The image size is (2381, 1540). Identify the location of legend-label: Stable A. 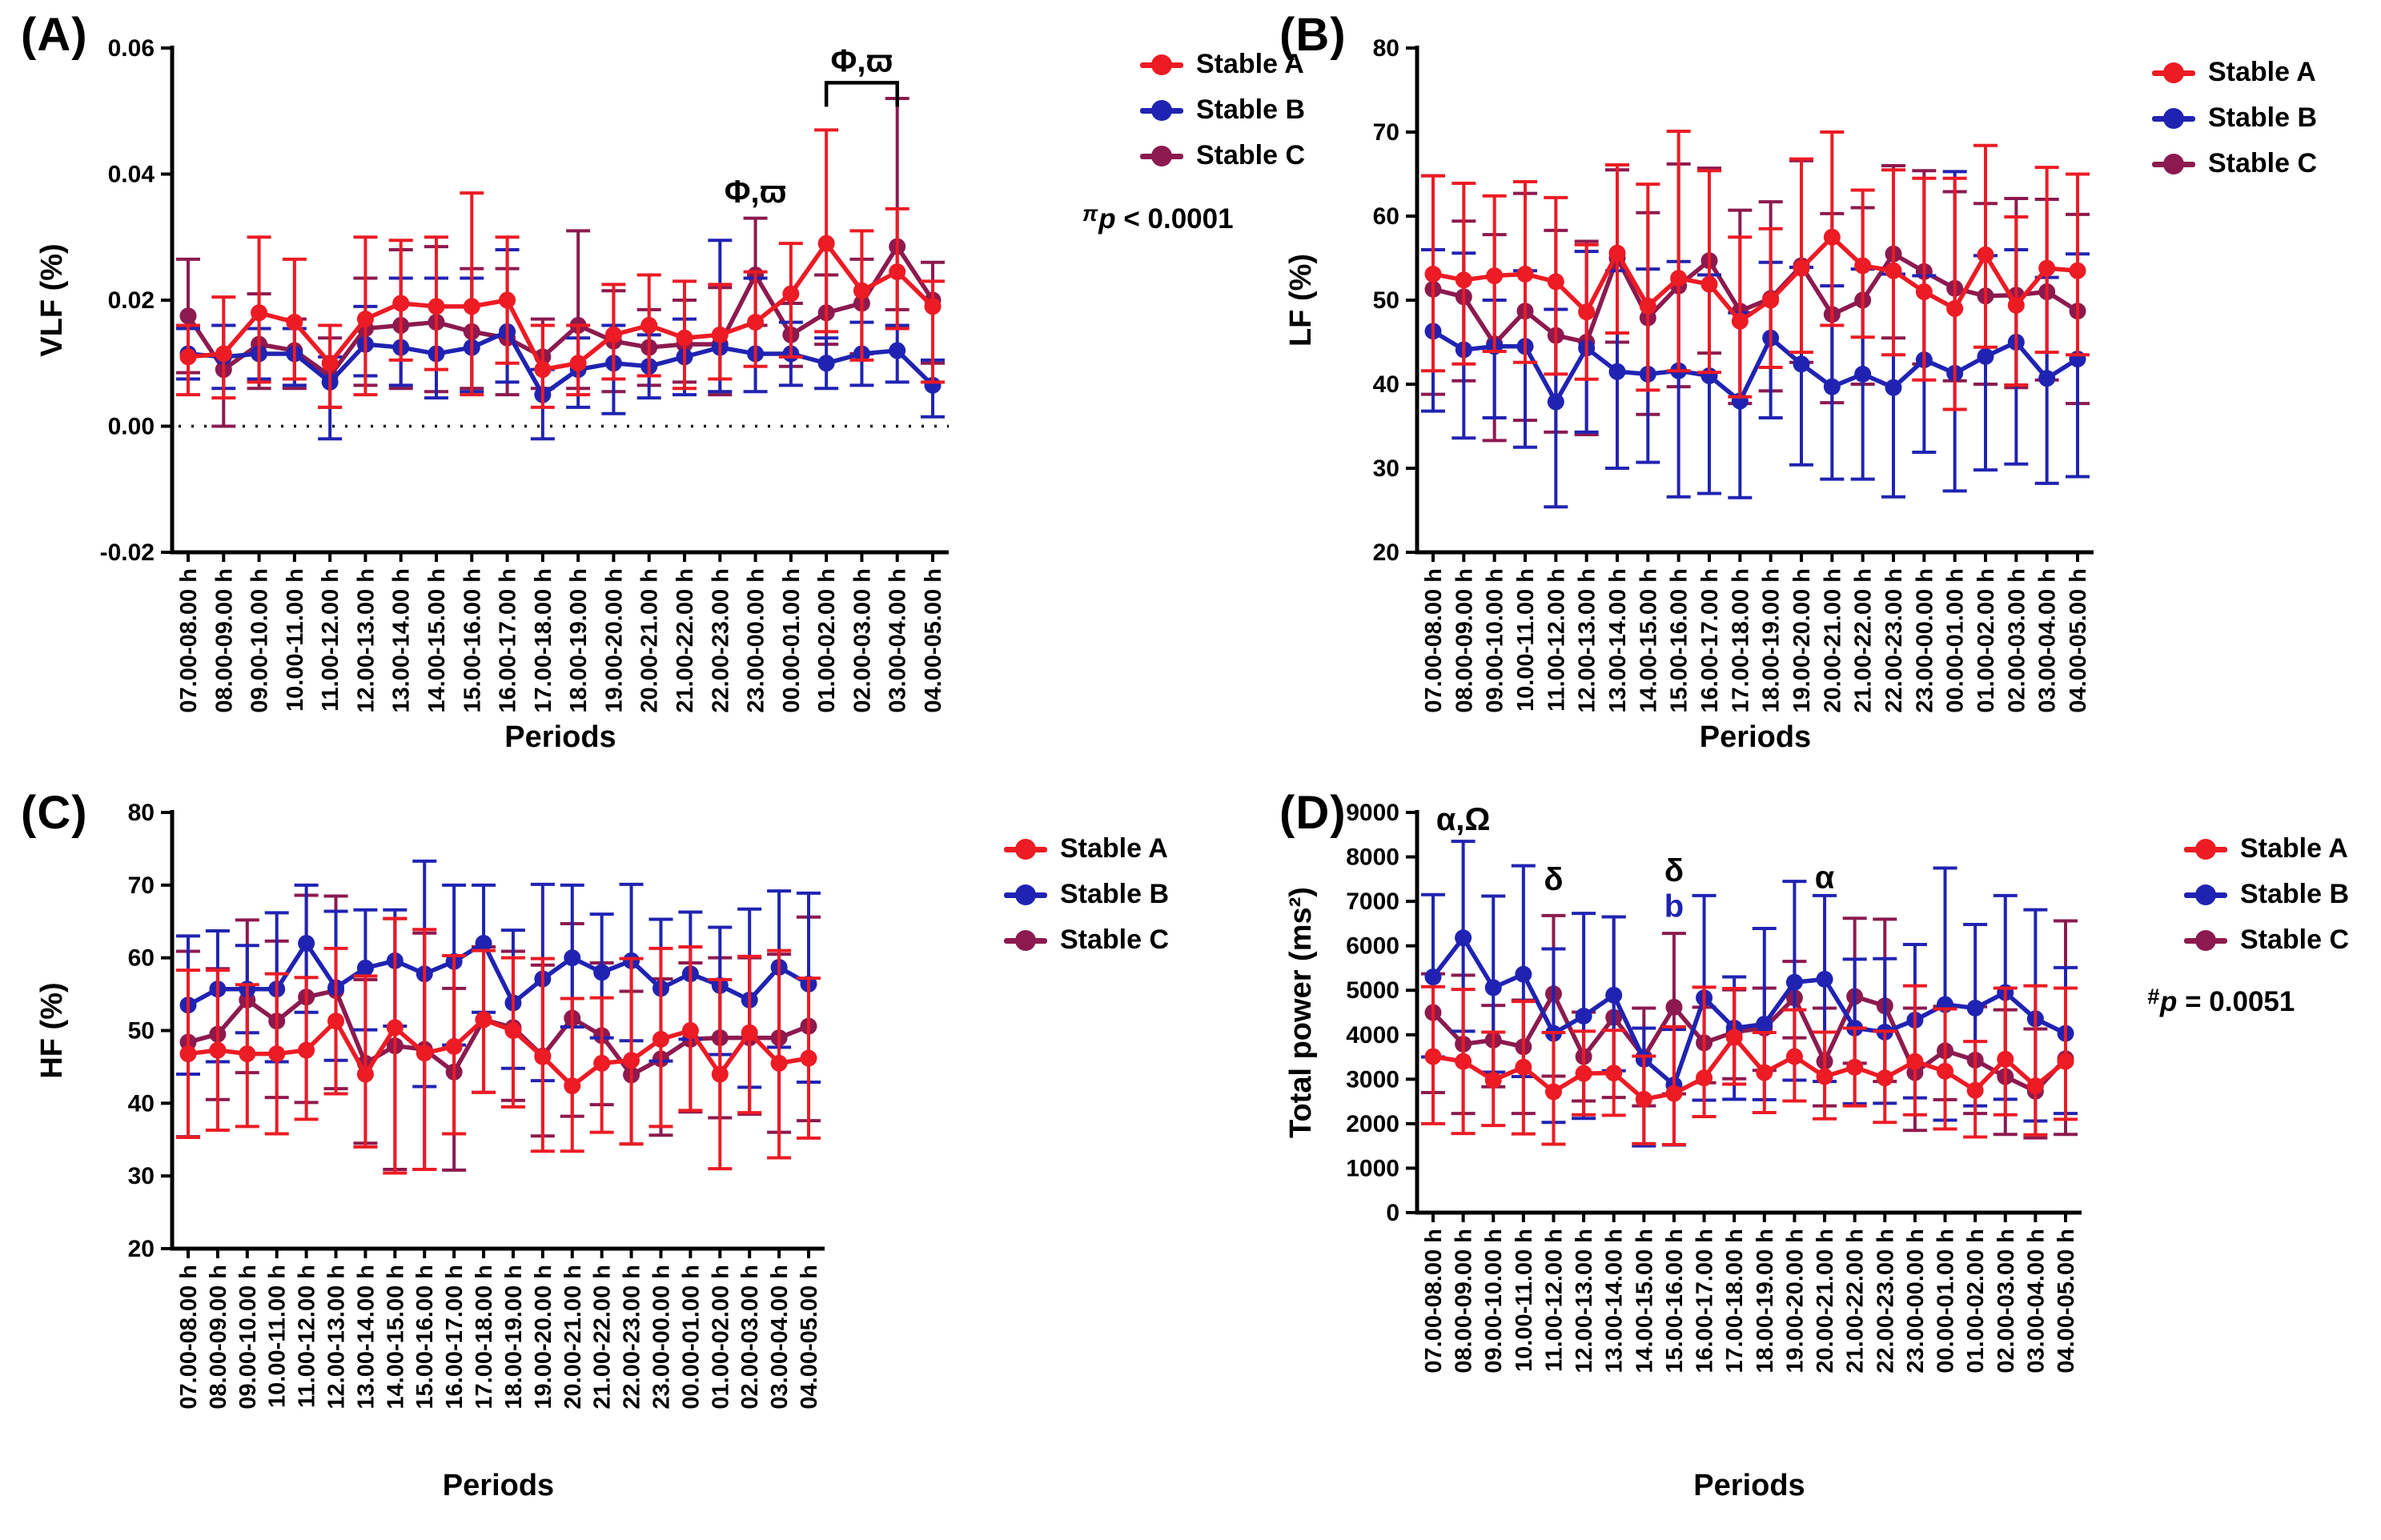
(1114, 848).